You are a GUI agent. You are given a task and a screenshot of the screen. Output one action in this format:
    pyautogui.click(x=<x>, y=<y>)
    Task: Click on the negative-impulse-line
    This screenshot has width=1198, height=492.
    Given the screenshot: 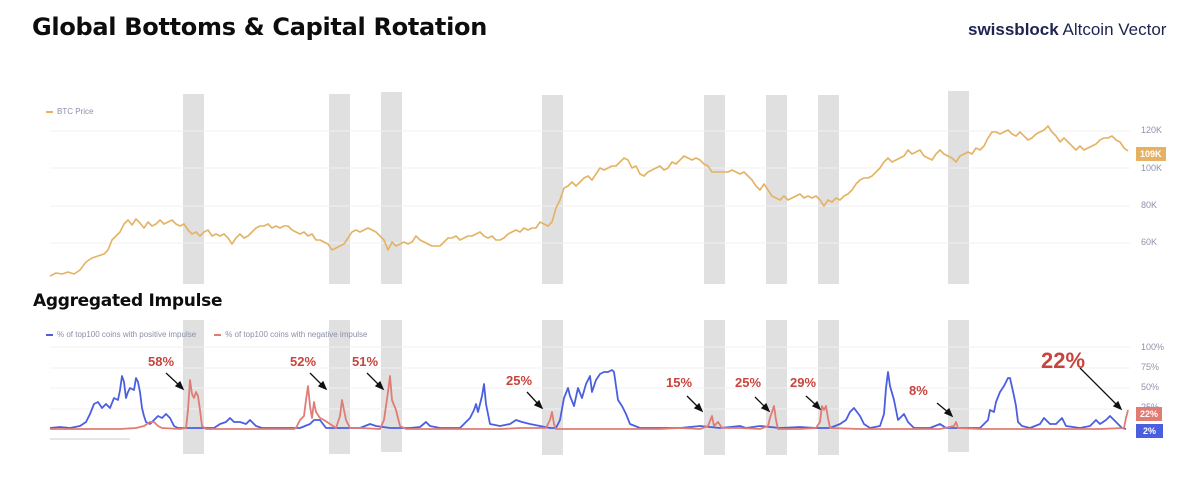 What is the action you would take?
    pyautogui.click(x=589, y=402)
    